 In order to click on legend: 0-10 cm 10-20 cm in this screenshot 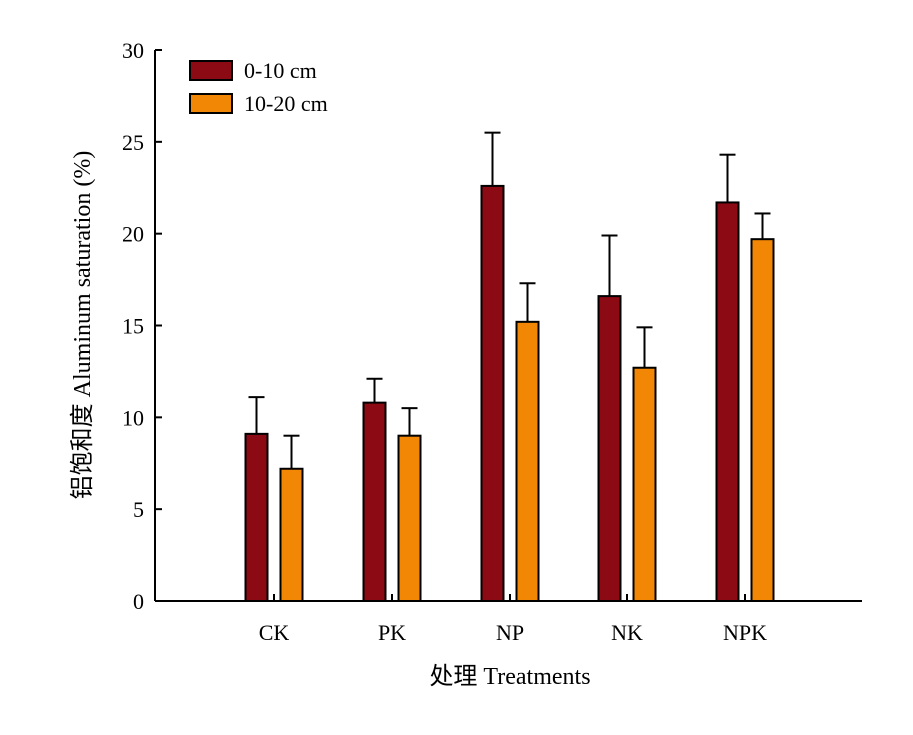, I will do `click(258, 87)`.